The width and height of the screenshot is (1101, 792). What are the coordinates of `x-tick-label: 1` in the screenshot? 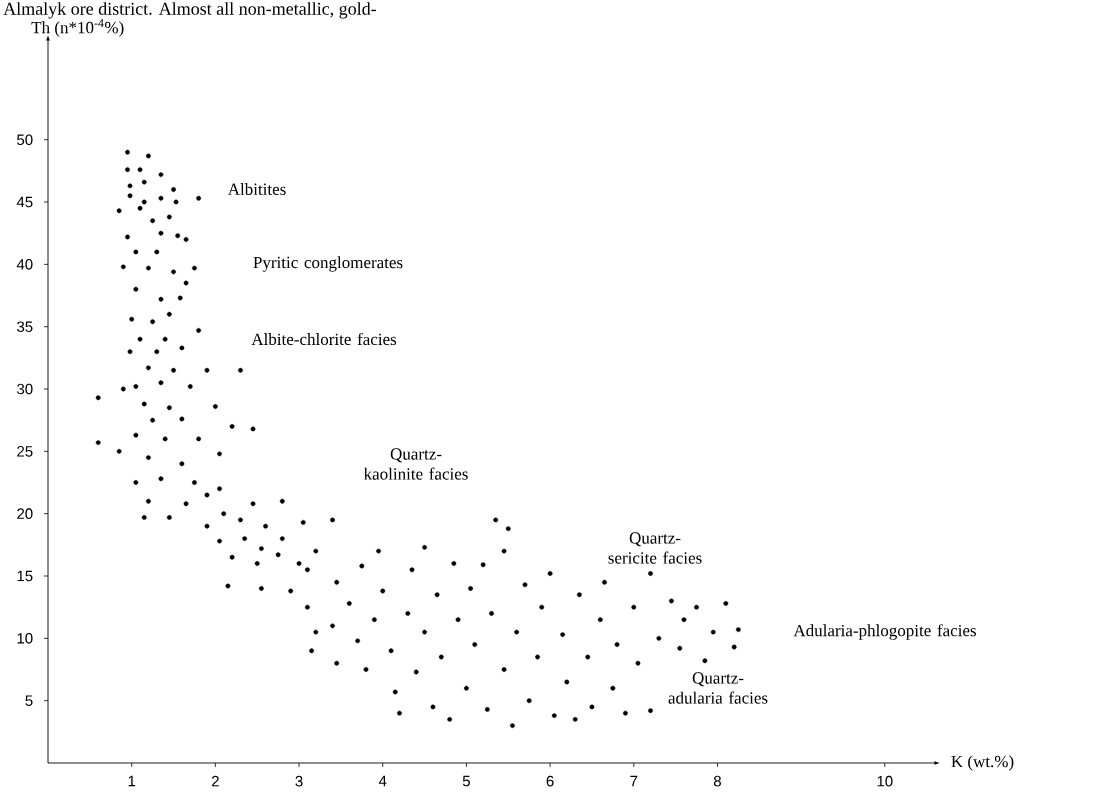 It's located at (132, 781).